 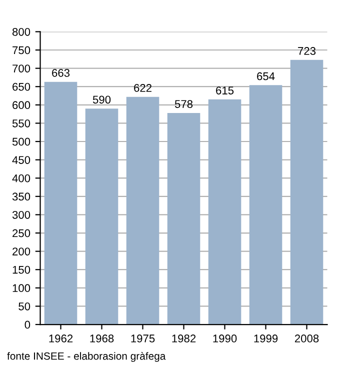 I want to click on y-tick-label: 400, so click(x=21, y=178).